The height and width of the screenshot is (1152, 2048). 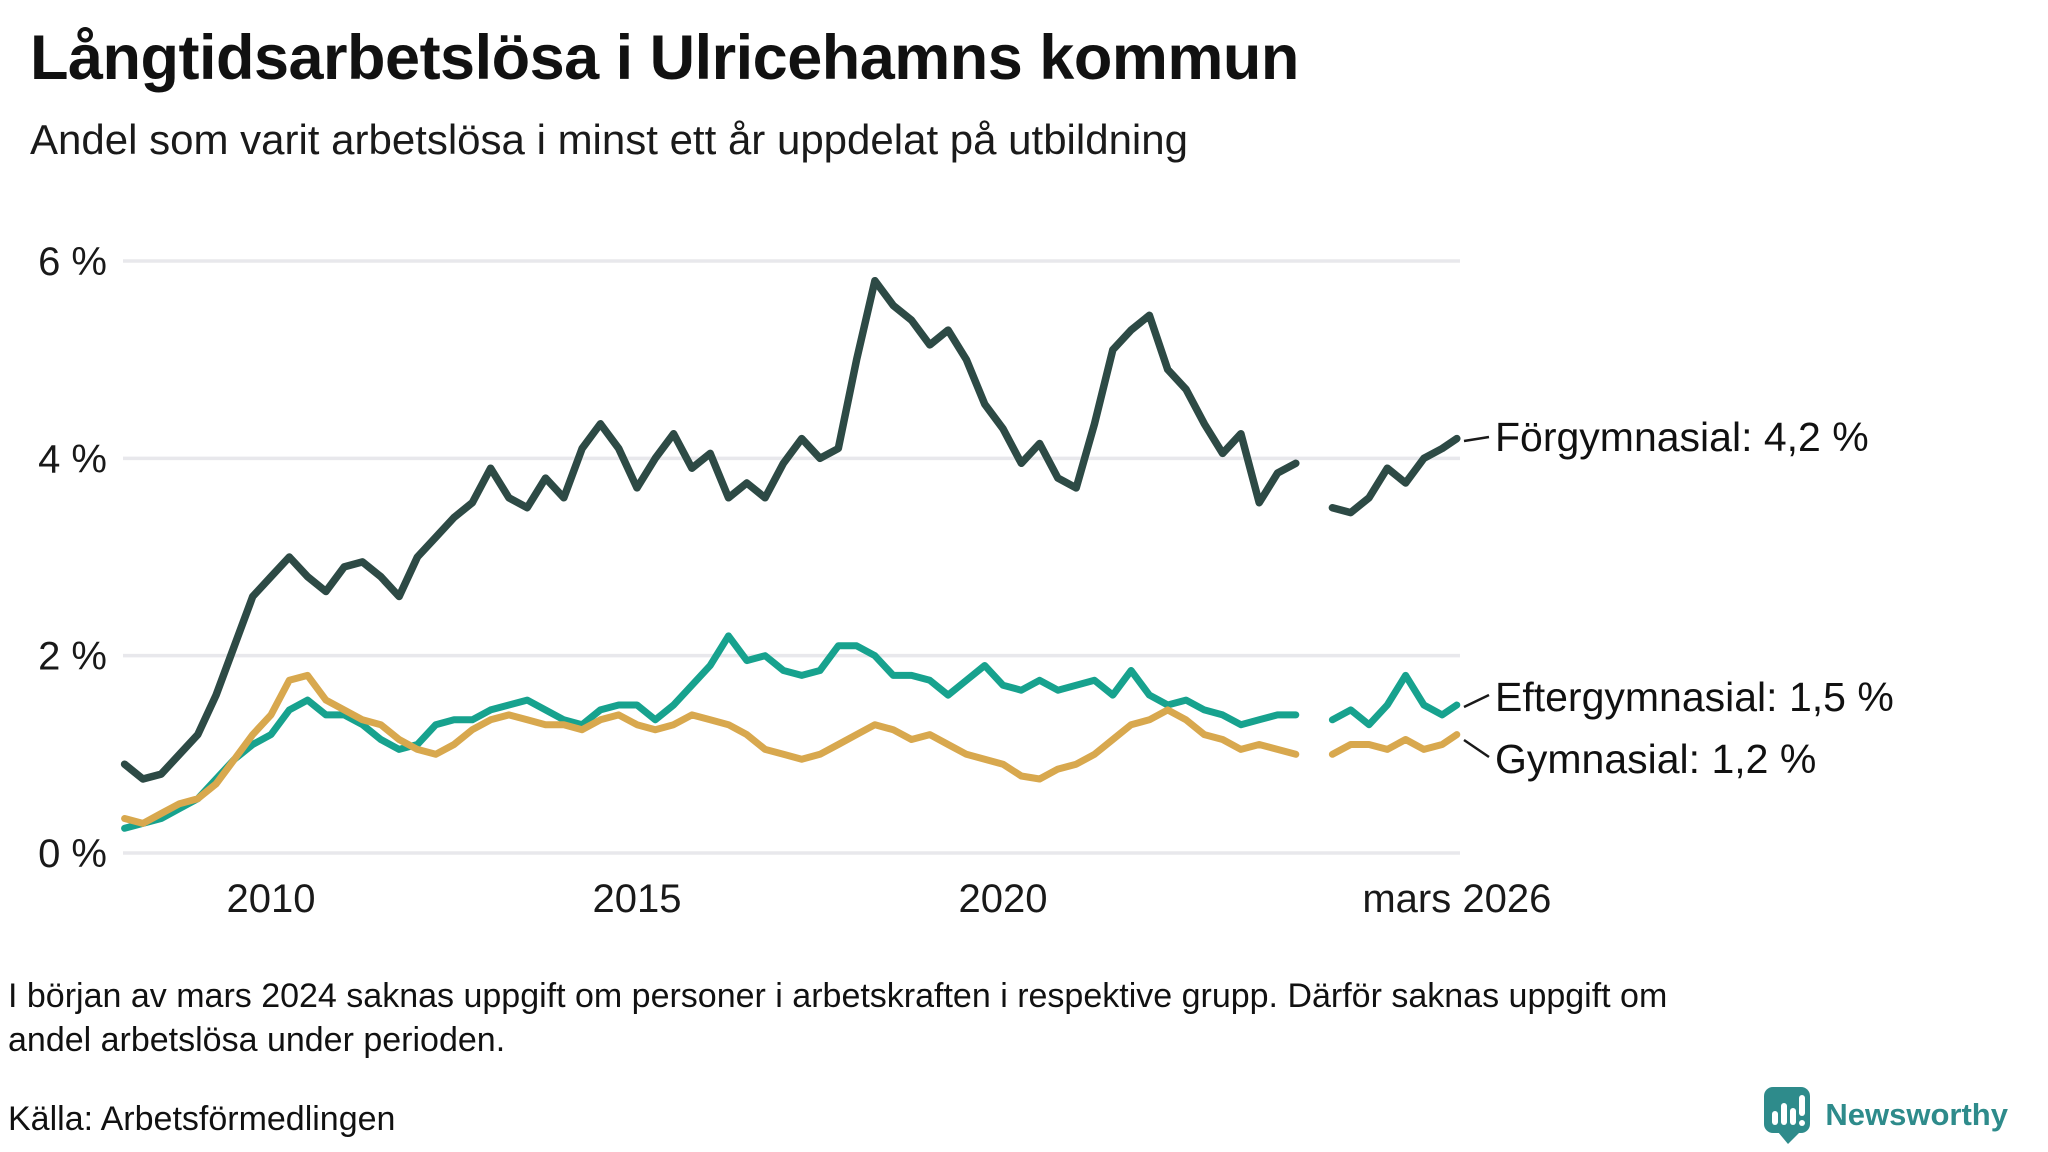 I want to click on y-tick-label: 2 %, so click(x=72, y=657).